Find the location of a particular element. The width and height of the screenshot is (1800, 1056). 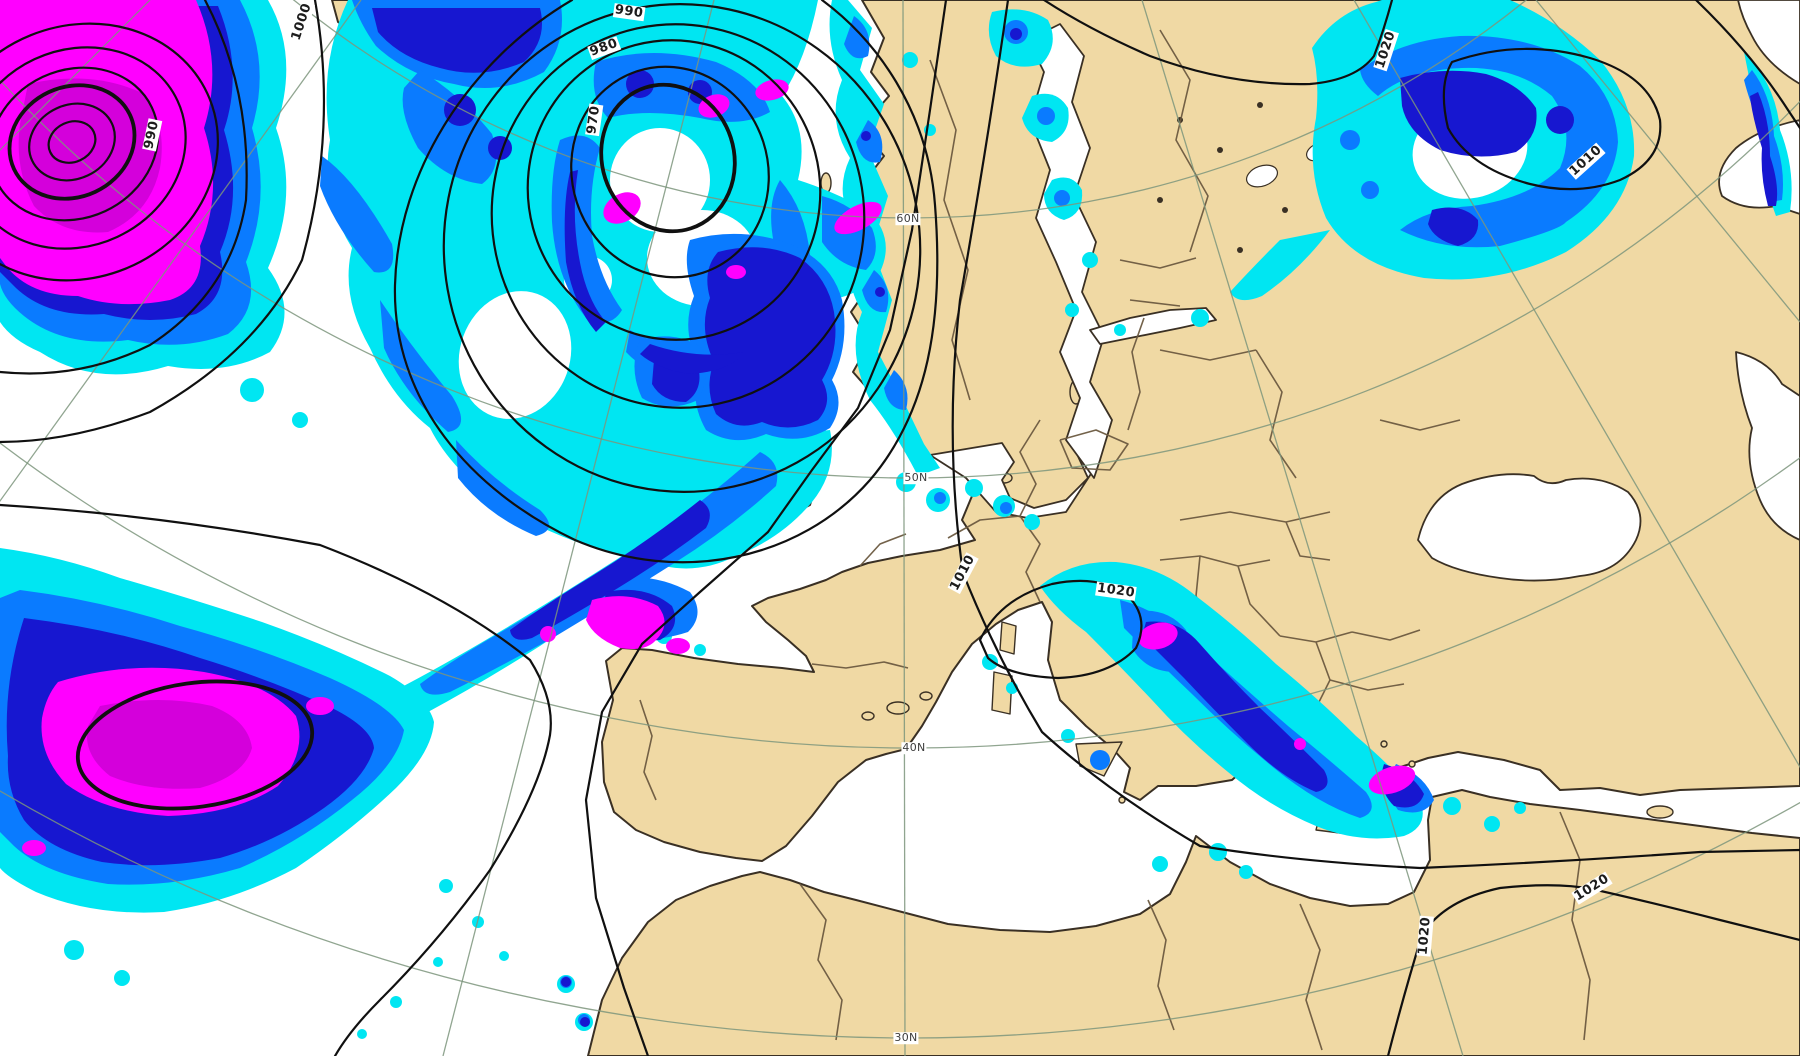

island-menorca is located at coordinates (926, 696).